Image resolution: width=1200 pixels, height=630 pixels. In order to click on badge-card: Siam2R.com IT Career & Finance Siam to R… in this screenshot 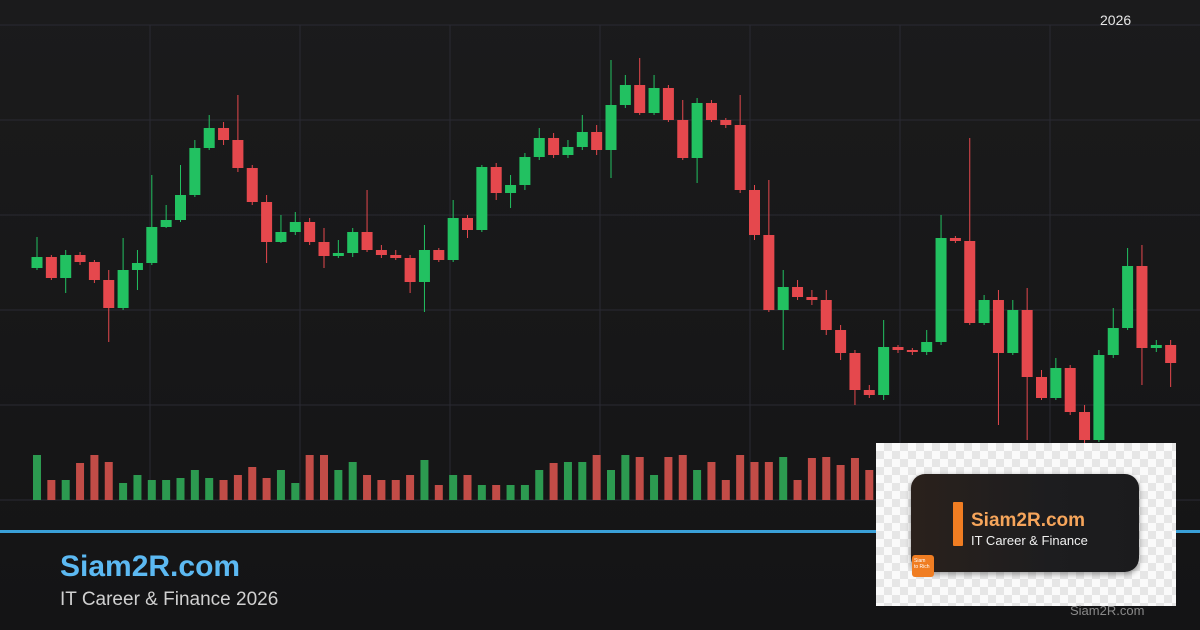, I will do `click(1025, 525)`.